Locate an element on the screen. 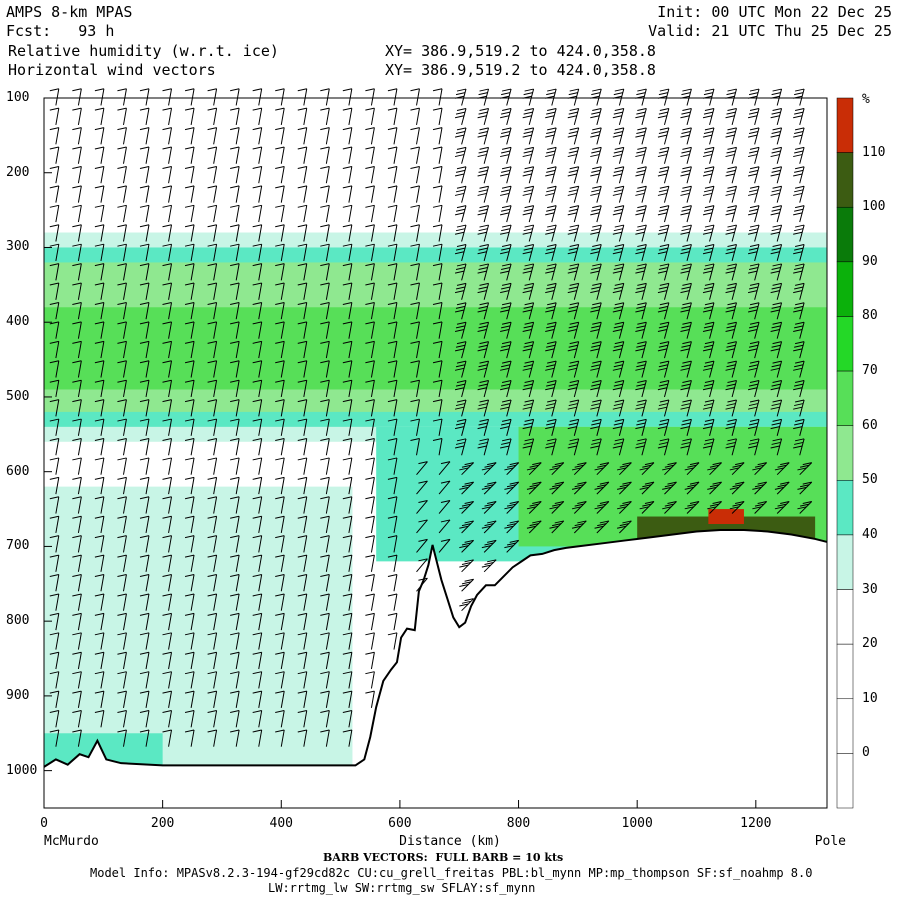 The height and width of the screenshot is (900, 900). colorbar-tick-label: 60 is located at coordinates (870, 425).